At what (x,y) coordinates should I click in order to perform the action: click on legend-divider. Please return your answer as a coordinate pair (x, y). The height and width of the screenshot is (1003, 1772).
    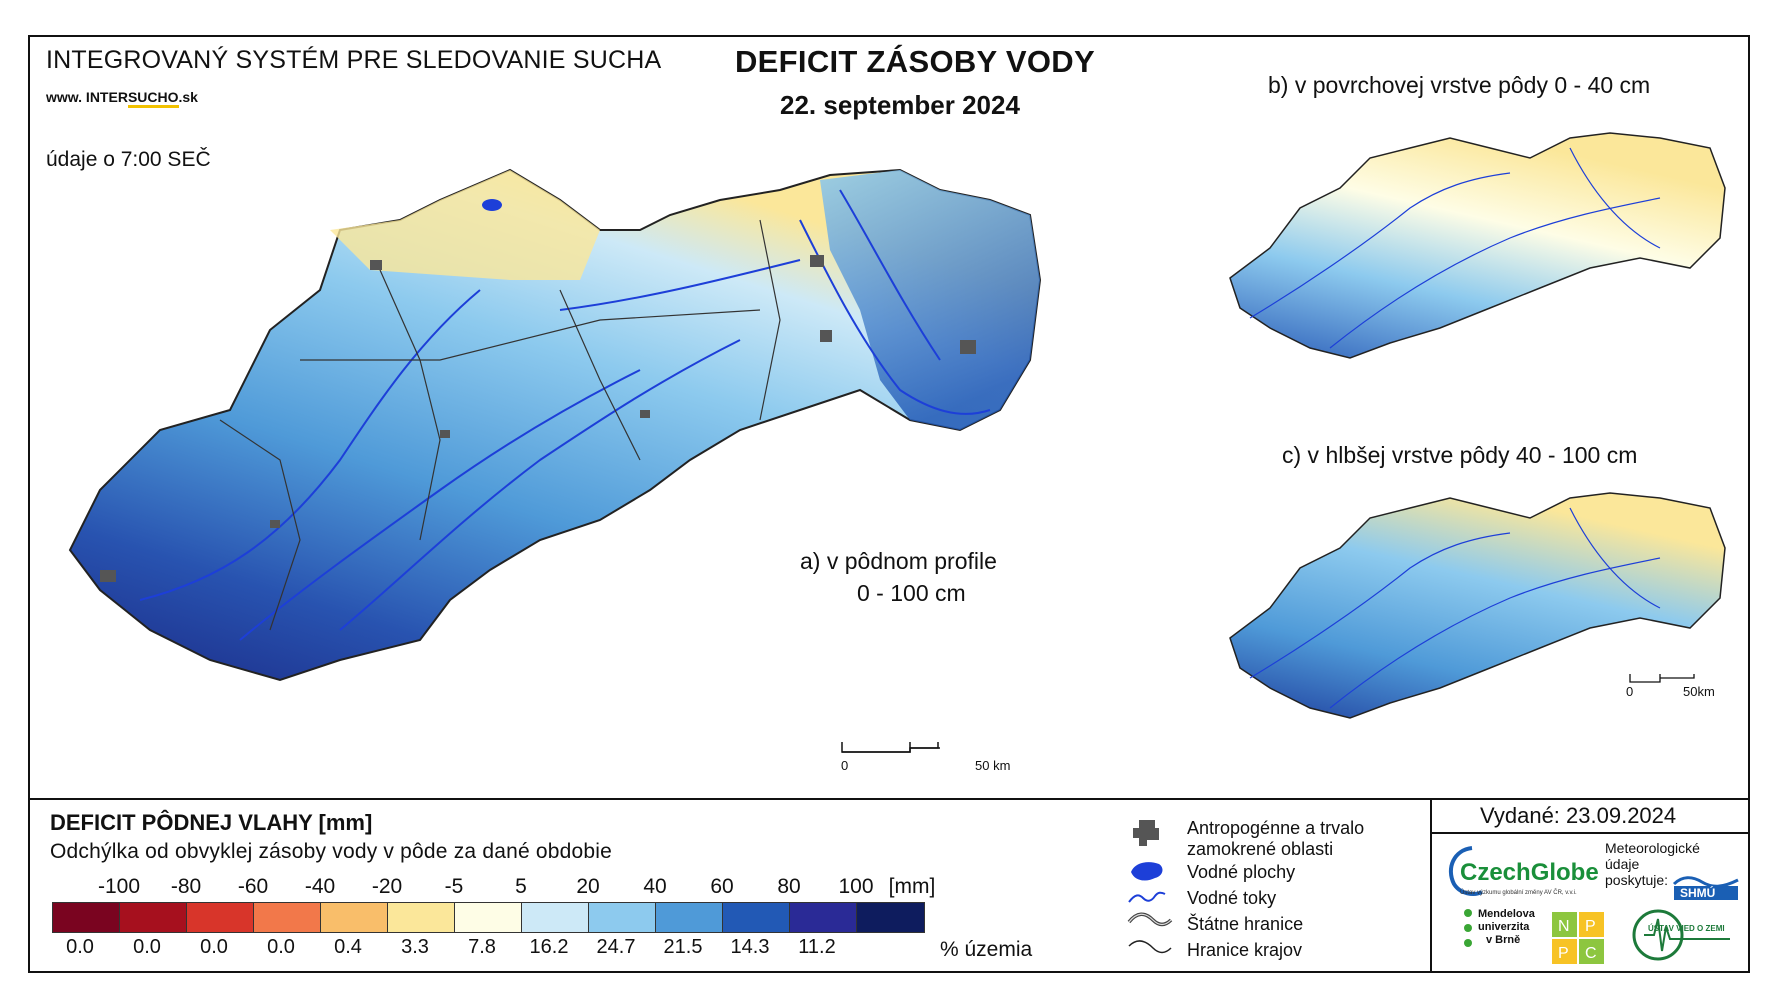
    Looking at the image, I should click on (889, 799).